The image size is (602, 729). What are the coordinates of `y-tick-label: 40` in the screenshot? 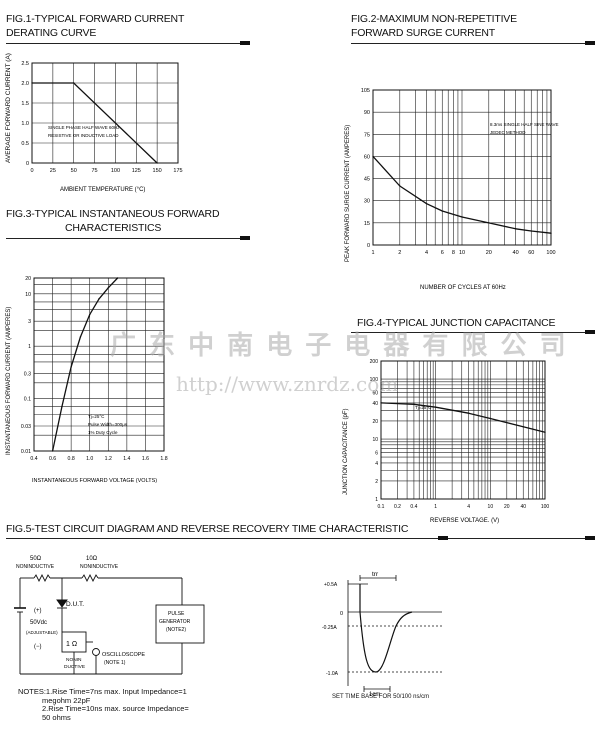 It's located at (375, 404).